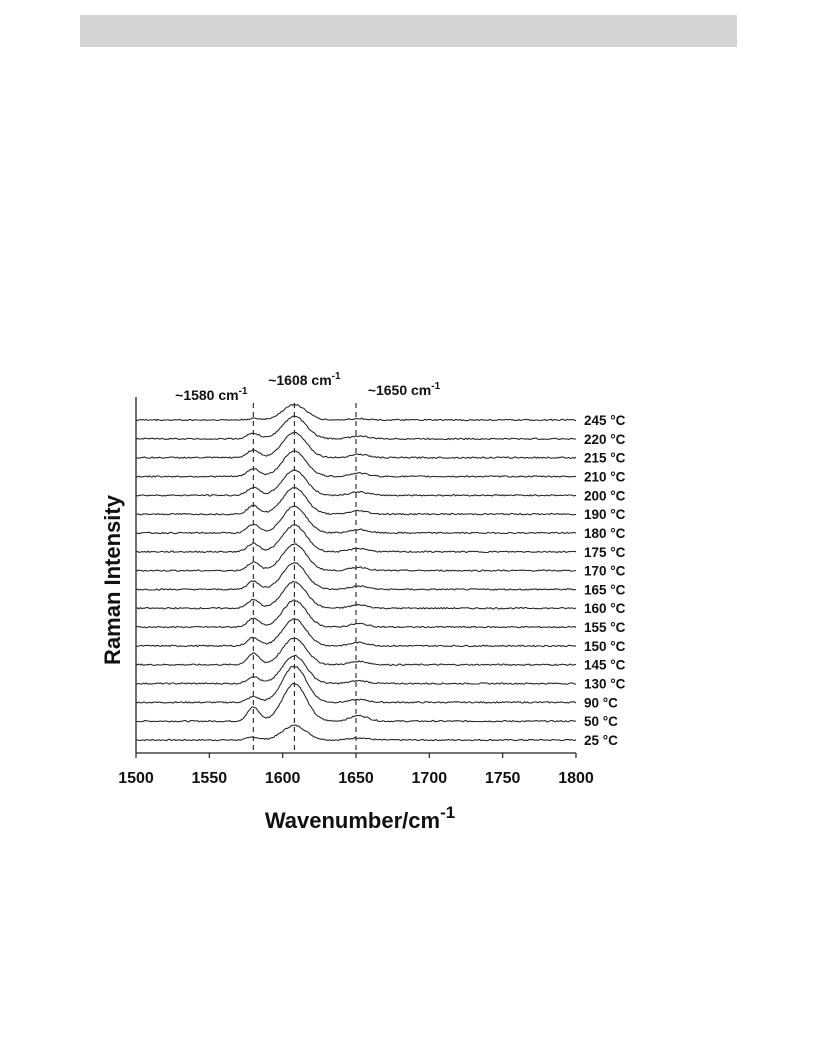 The height and width of the screenshot is (1056, 816). I want to click on peak-label: ~1650 cm-1, so click(404, 389).